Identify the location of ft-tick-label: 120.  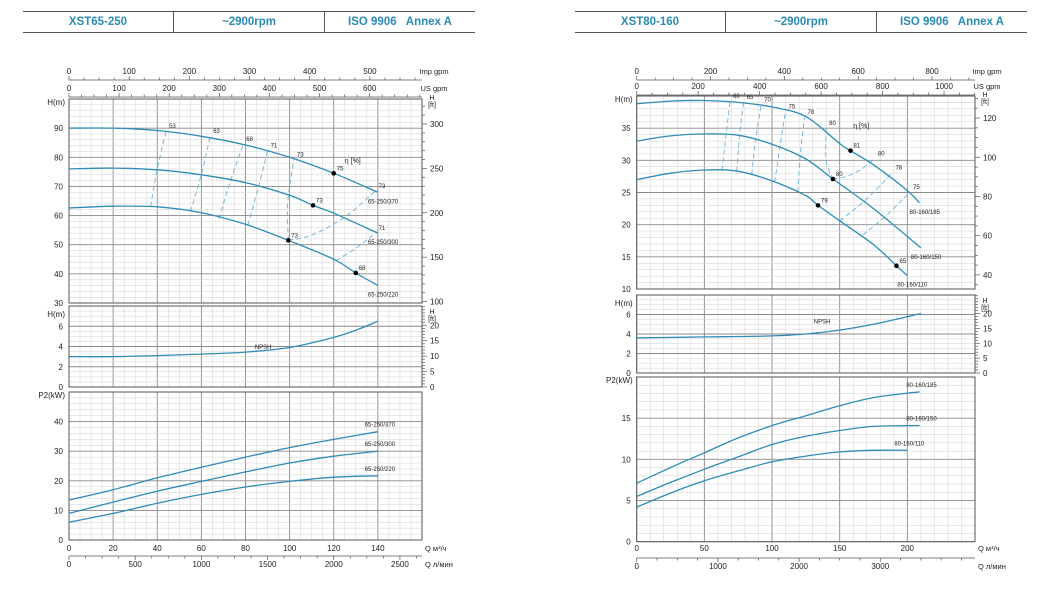
(990, 118).